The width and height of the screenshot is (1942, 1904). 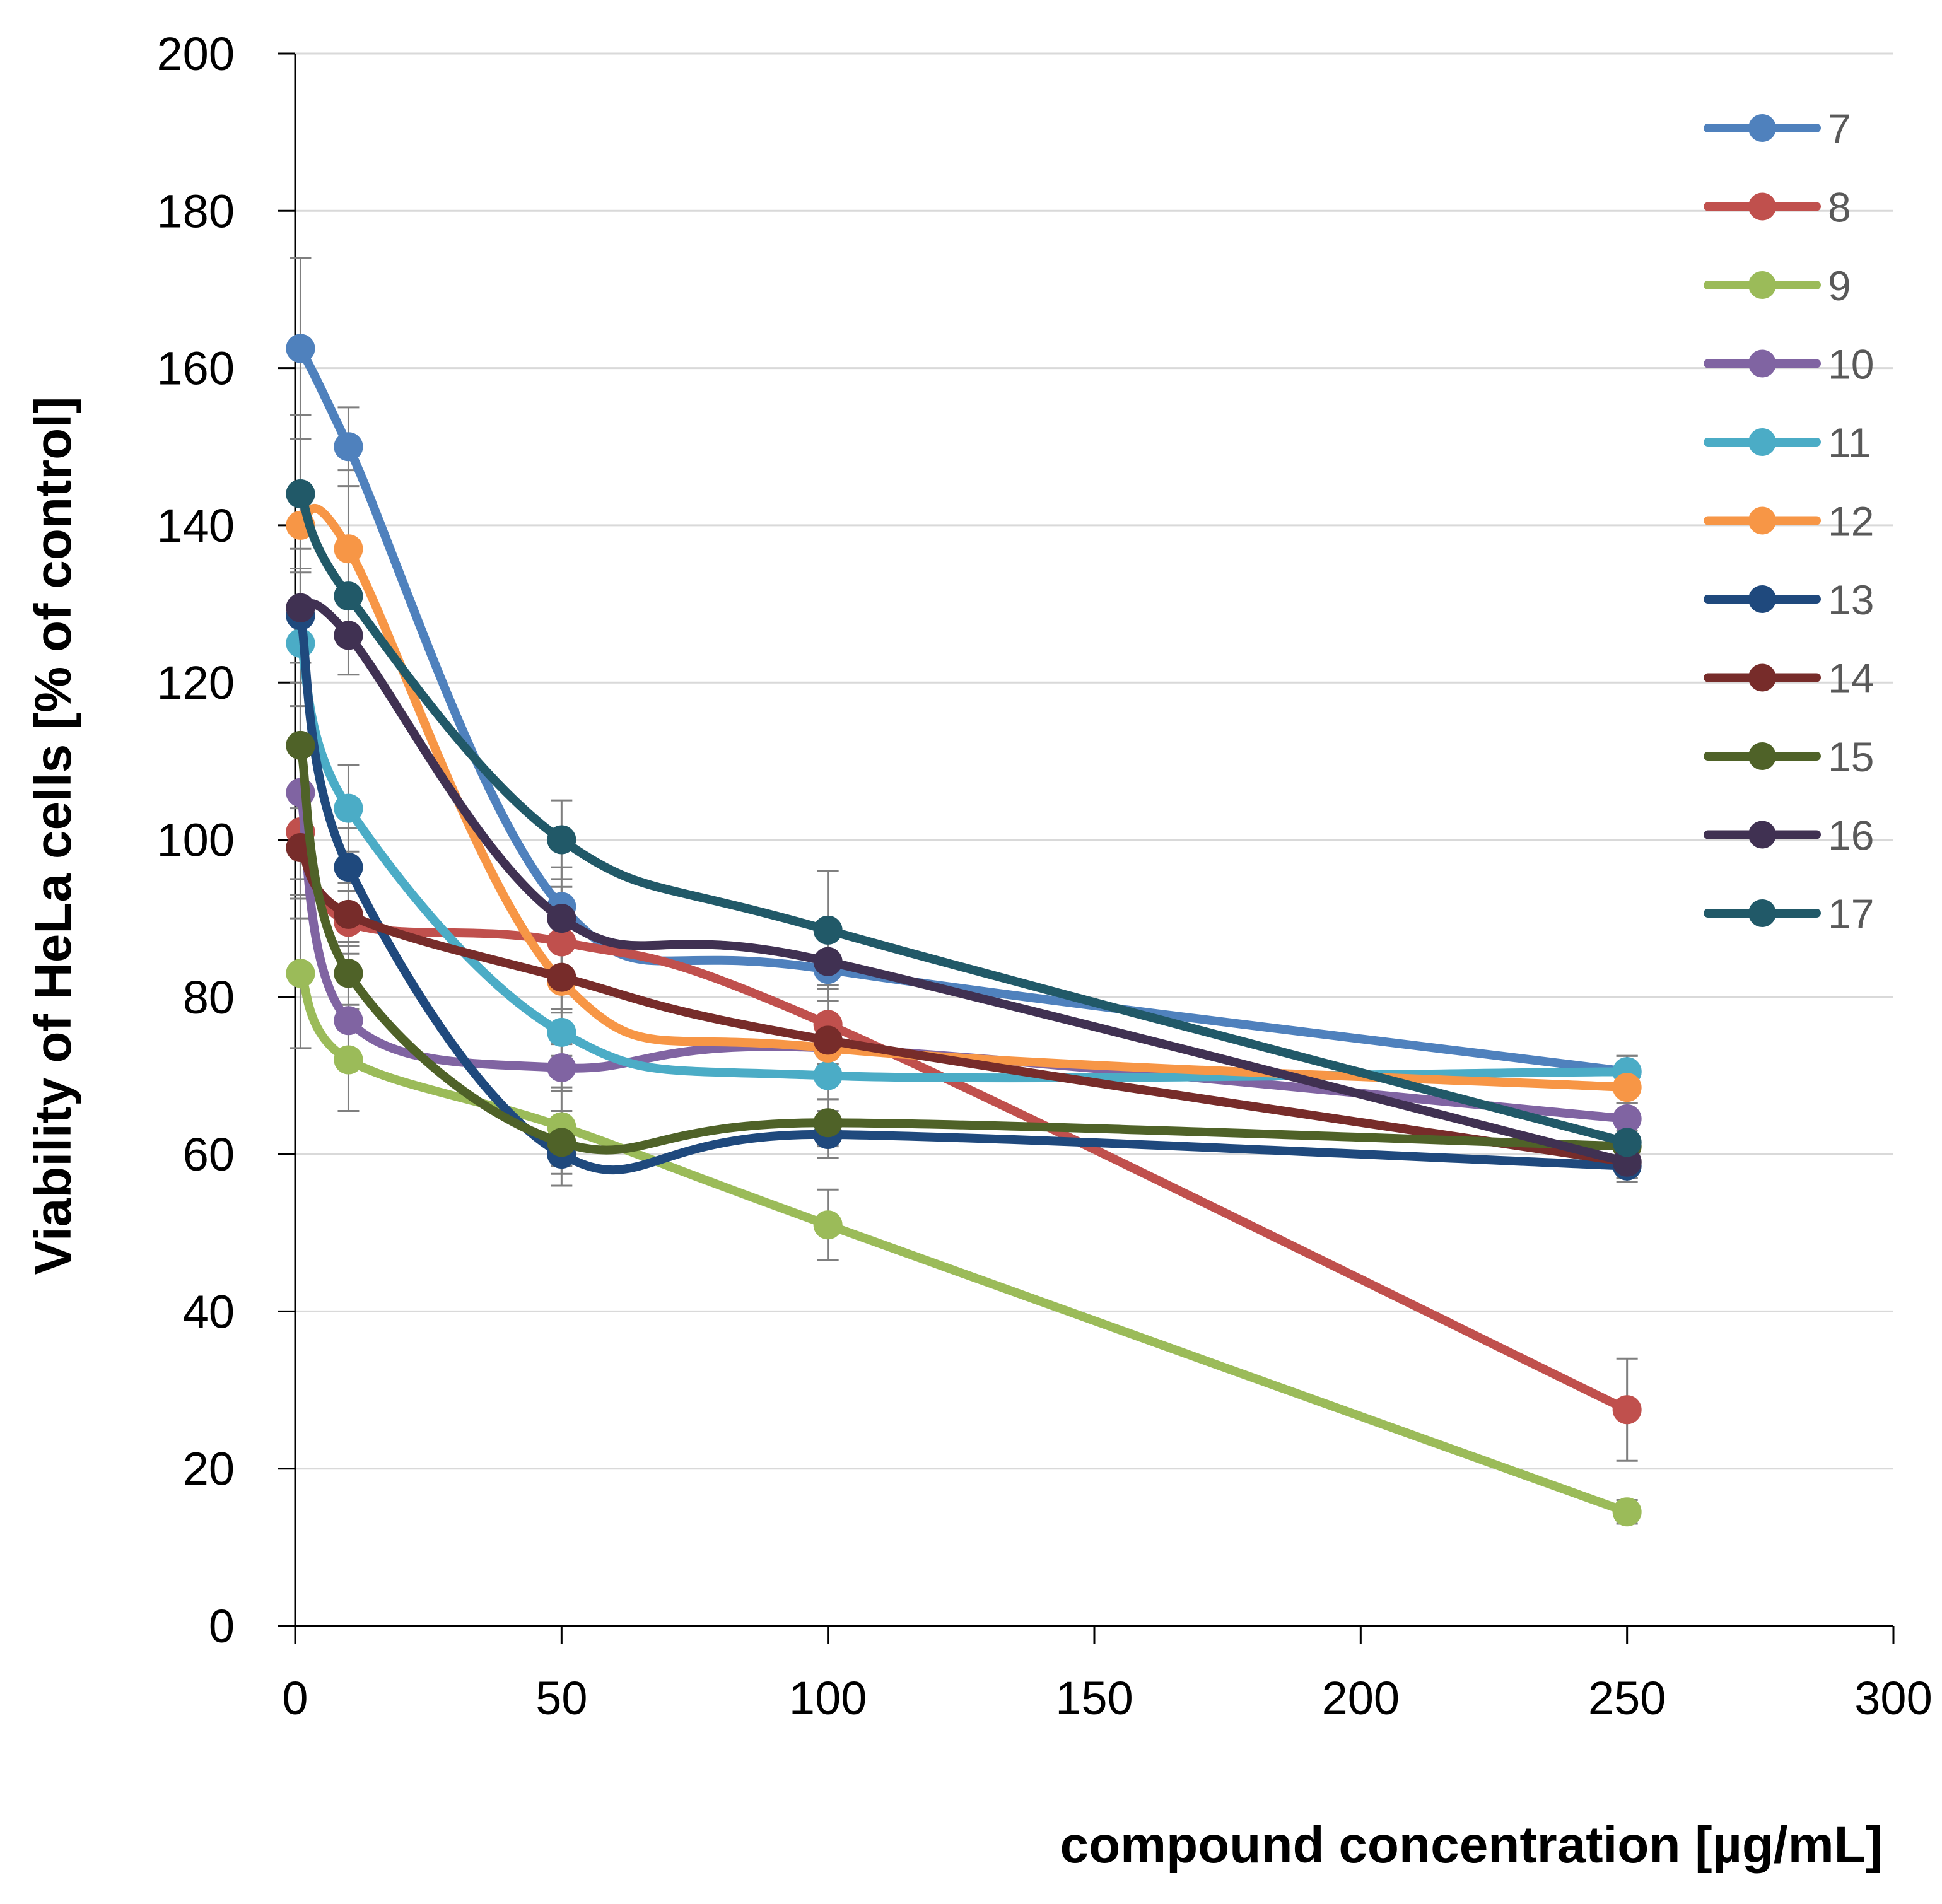 What do you see at coordinates (1787, 442) in the screenshot?
I see `legend-item-11: 11` at bounding box center [1787, 442].